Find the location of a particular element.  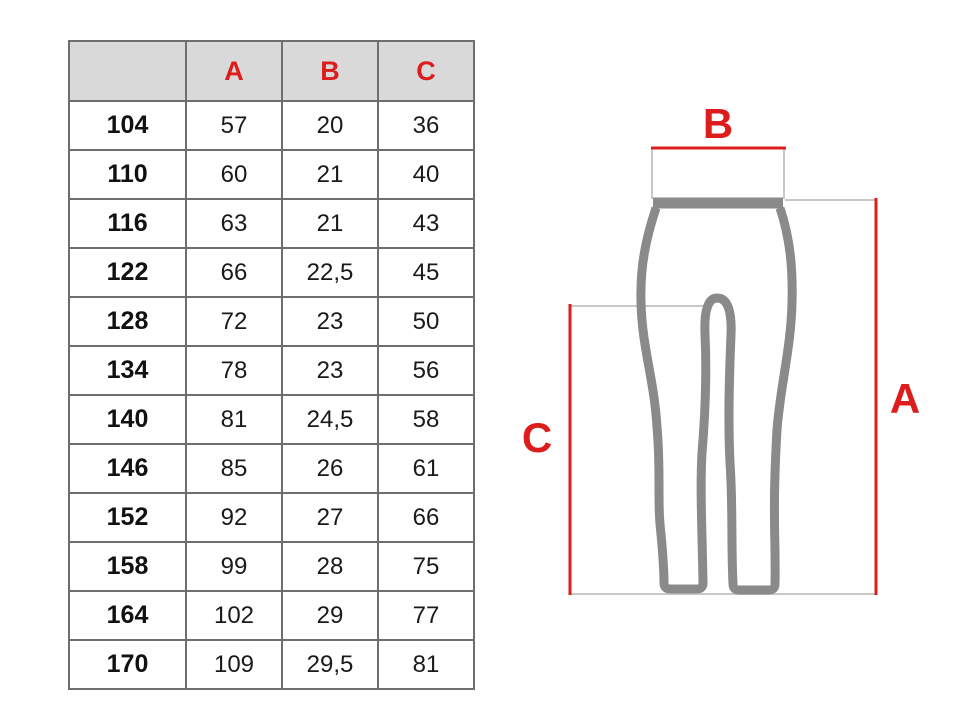

size-label: 122 is located at coordinates (127, 272).